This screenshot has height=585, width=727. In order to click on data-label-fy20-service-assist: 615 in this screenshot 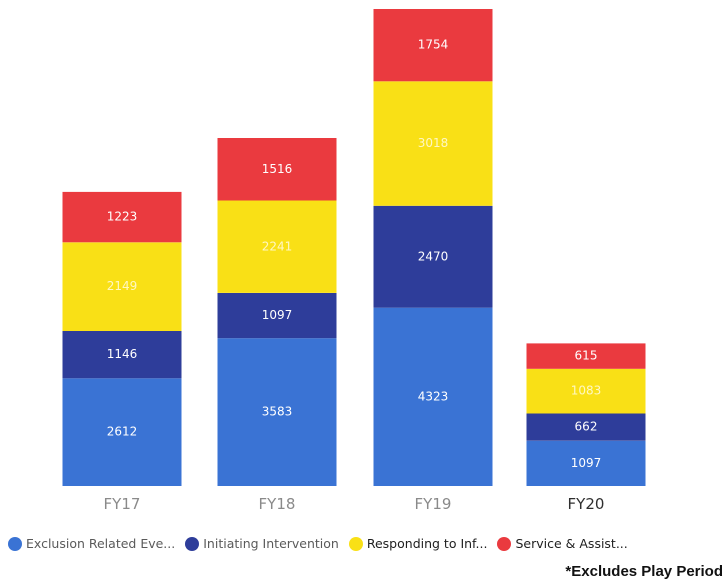, I will do `click(586, 356)`.